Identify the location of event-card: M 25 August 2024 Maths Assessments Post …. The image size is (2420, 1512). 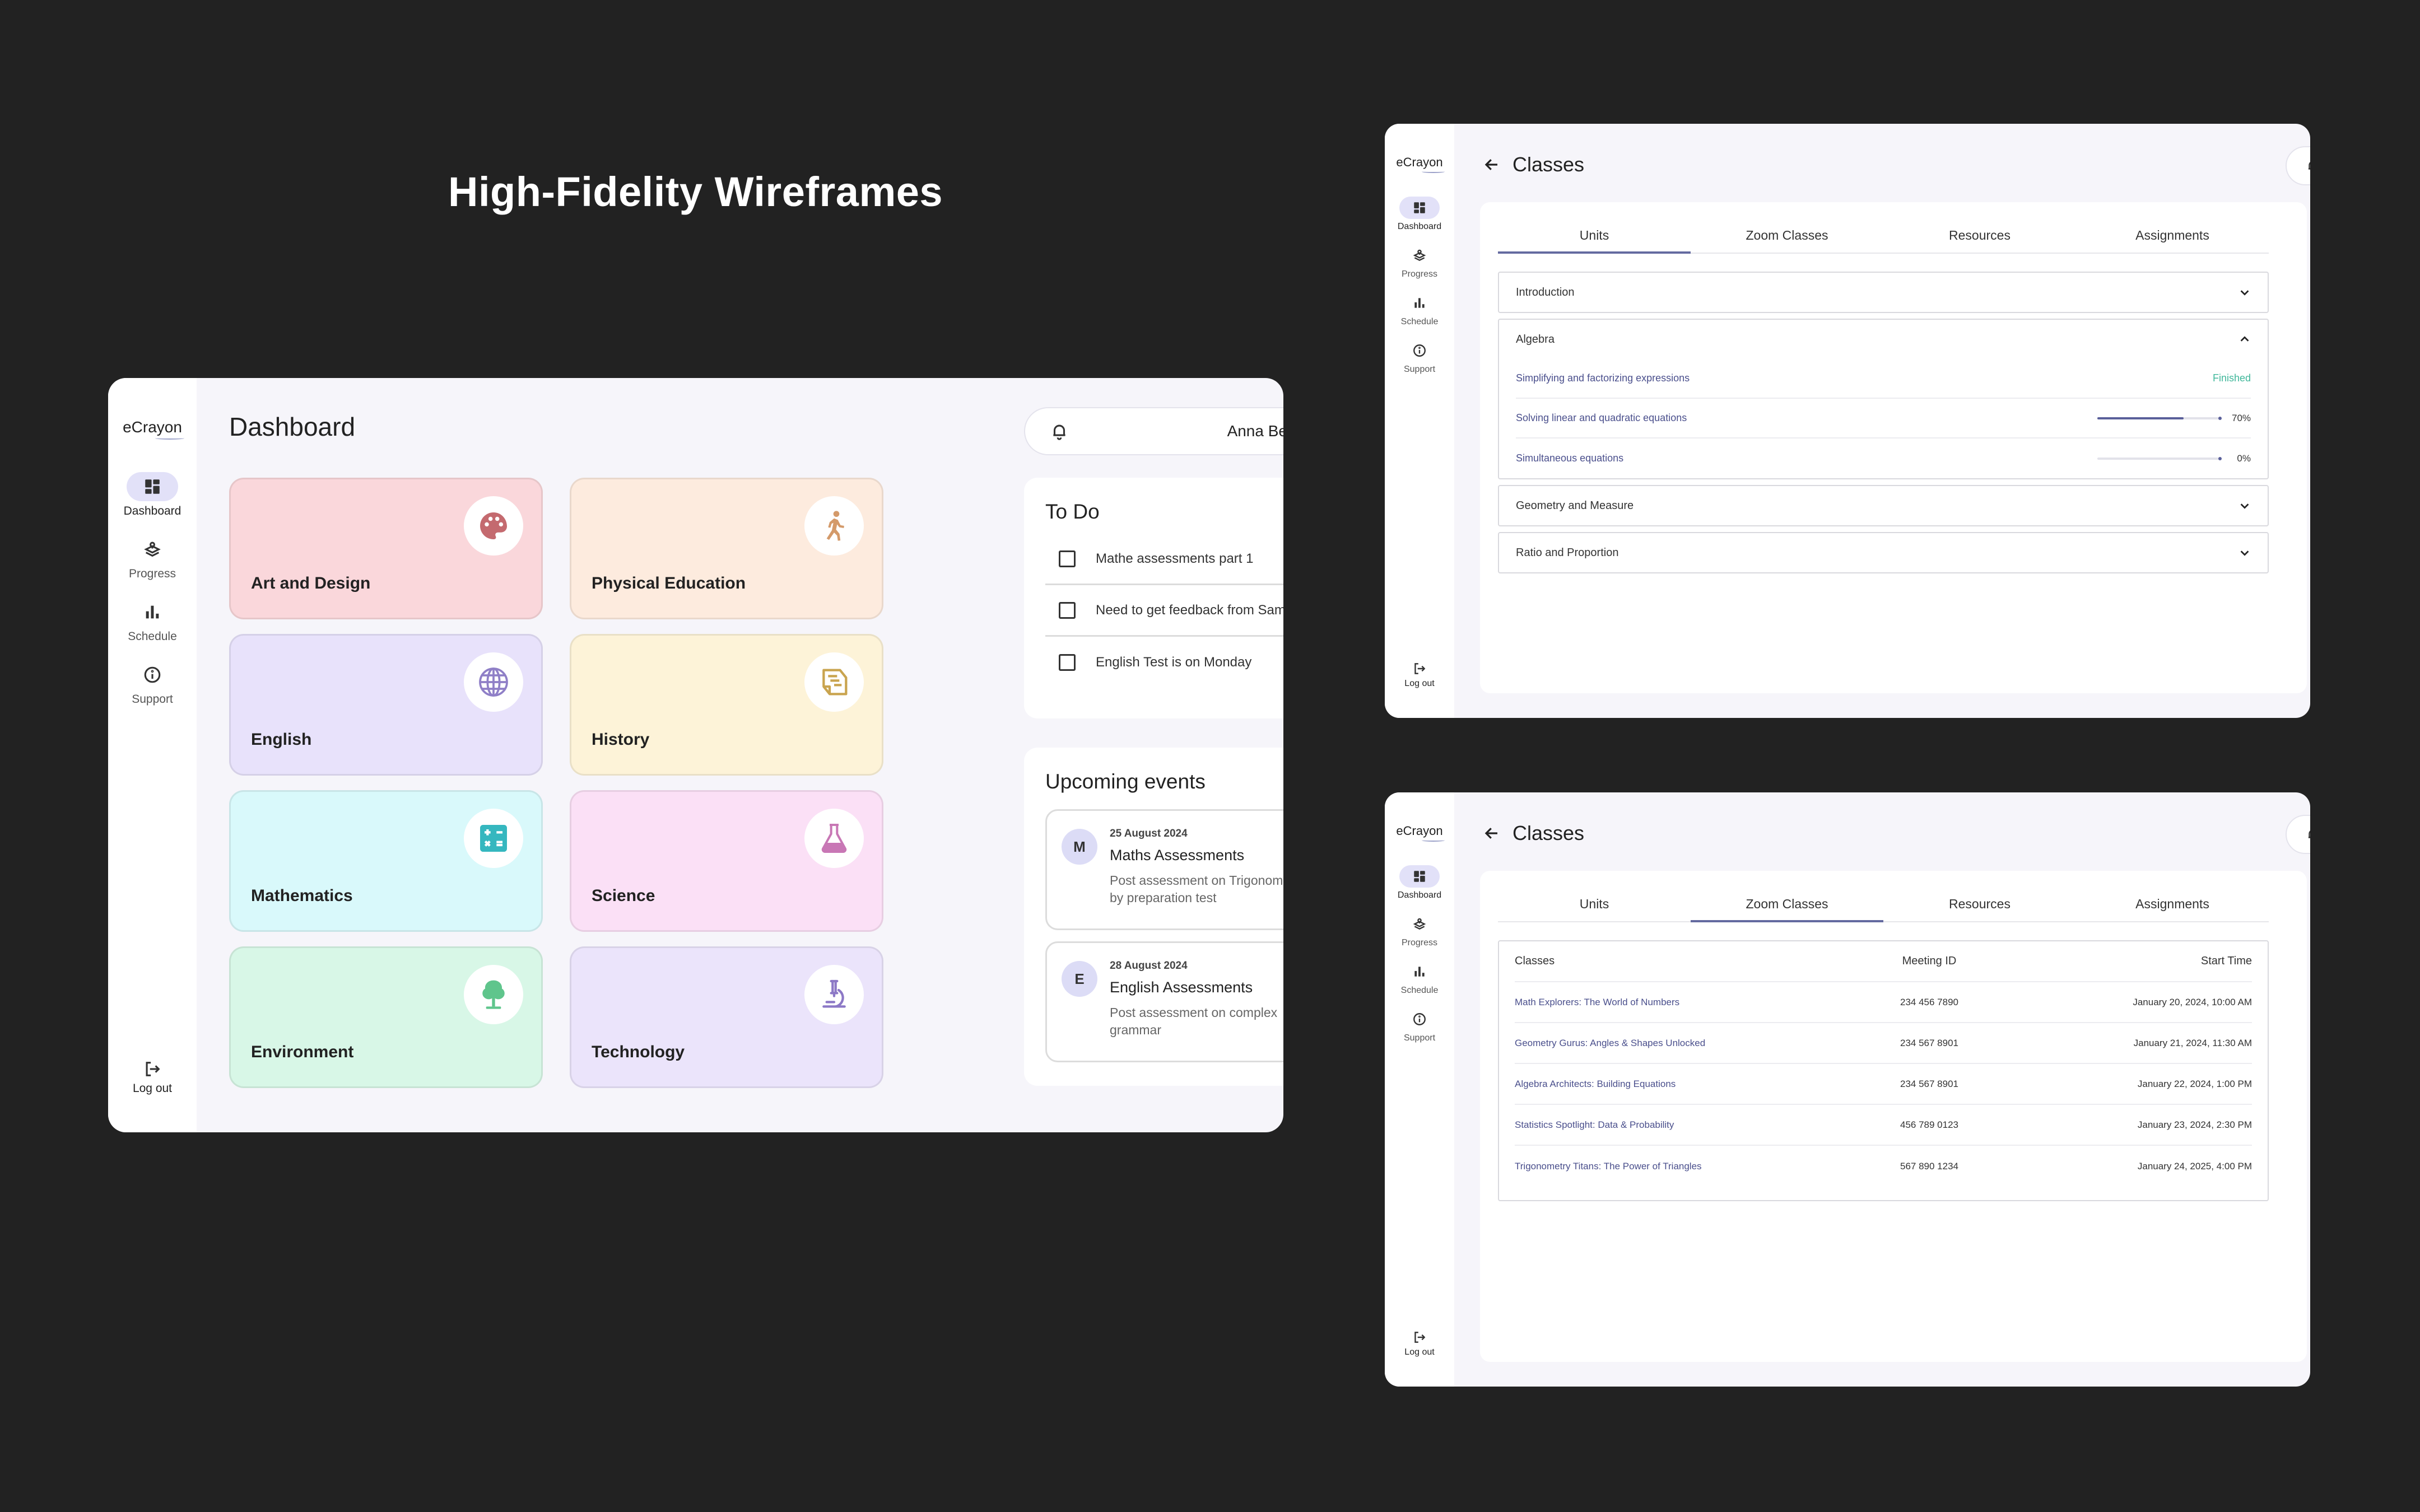
(1164, 870).